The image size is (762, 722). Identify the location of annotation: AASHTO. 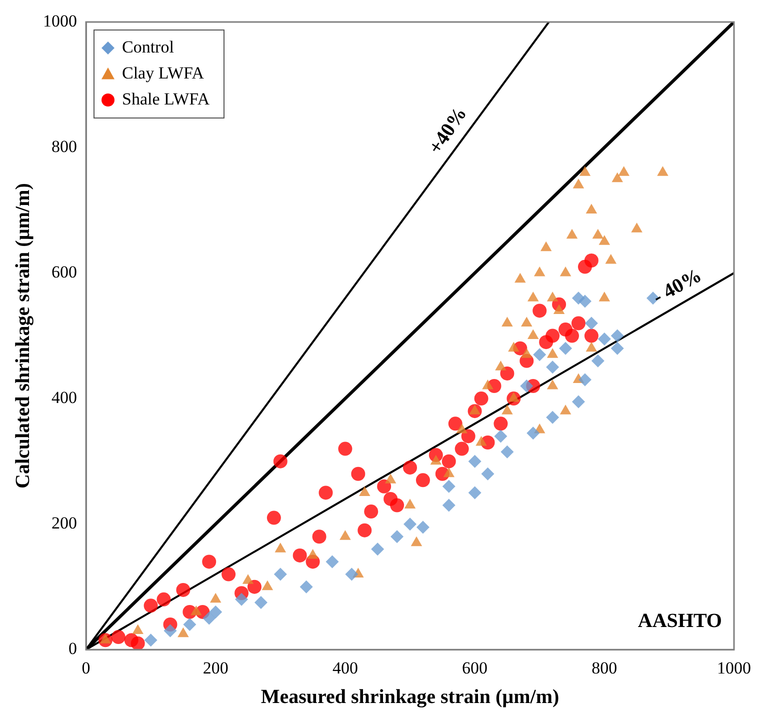
(680, 621).